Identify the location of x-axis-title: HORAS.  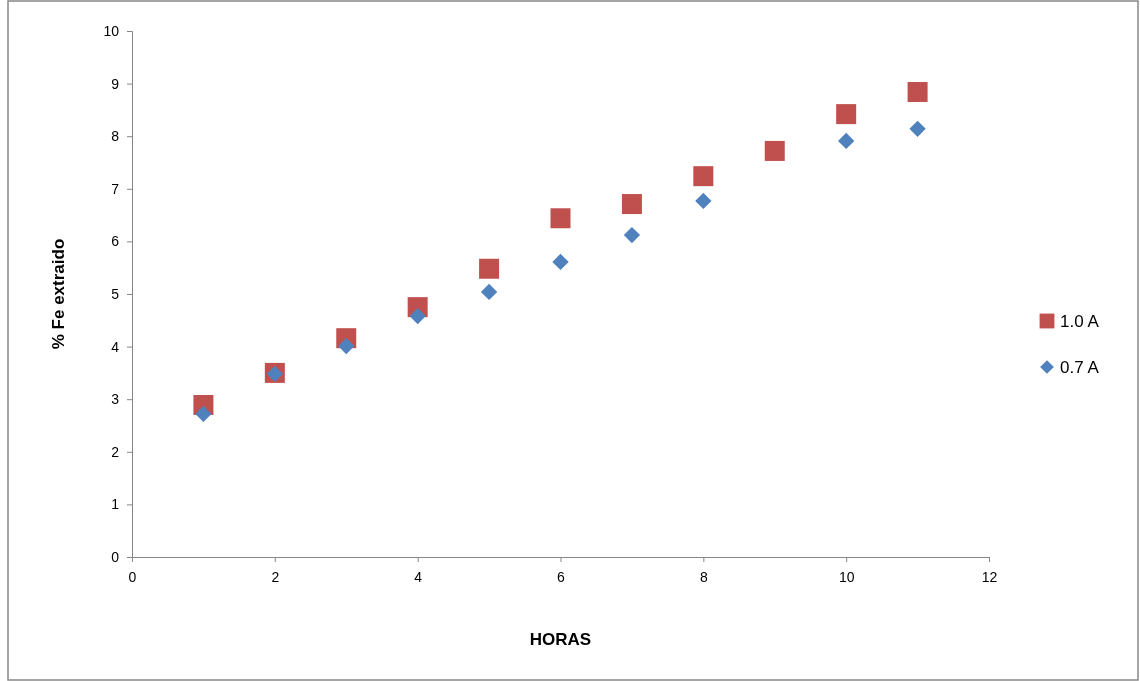
(560, 639).